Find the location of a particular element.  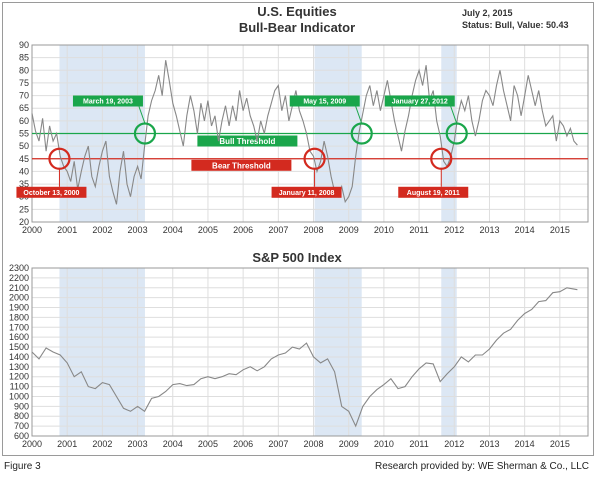

bear-threshold-label-bg is located at coordinates (241, 165).